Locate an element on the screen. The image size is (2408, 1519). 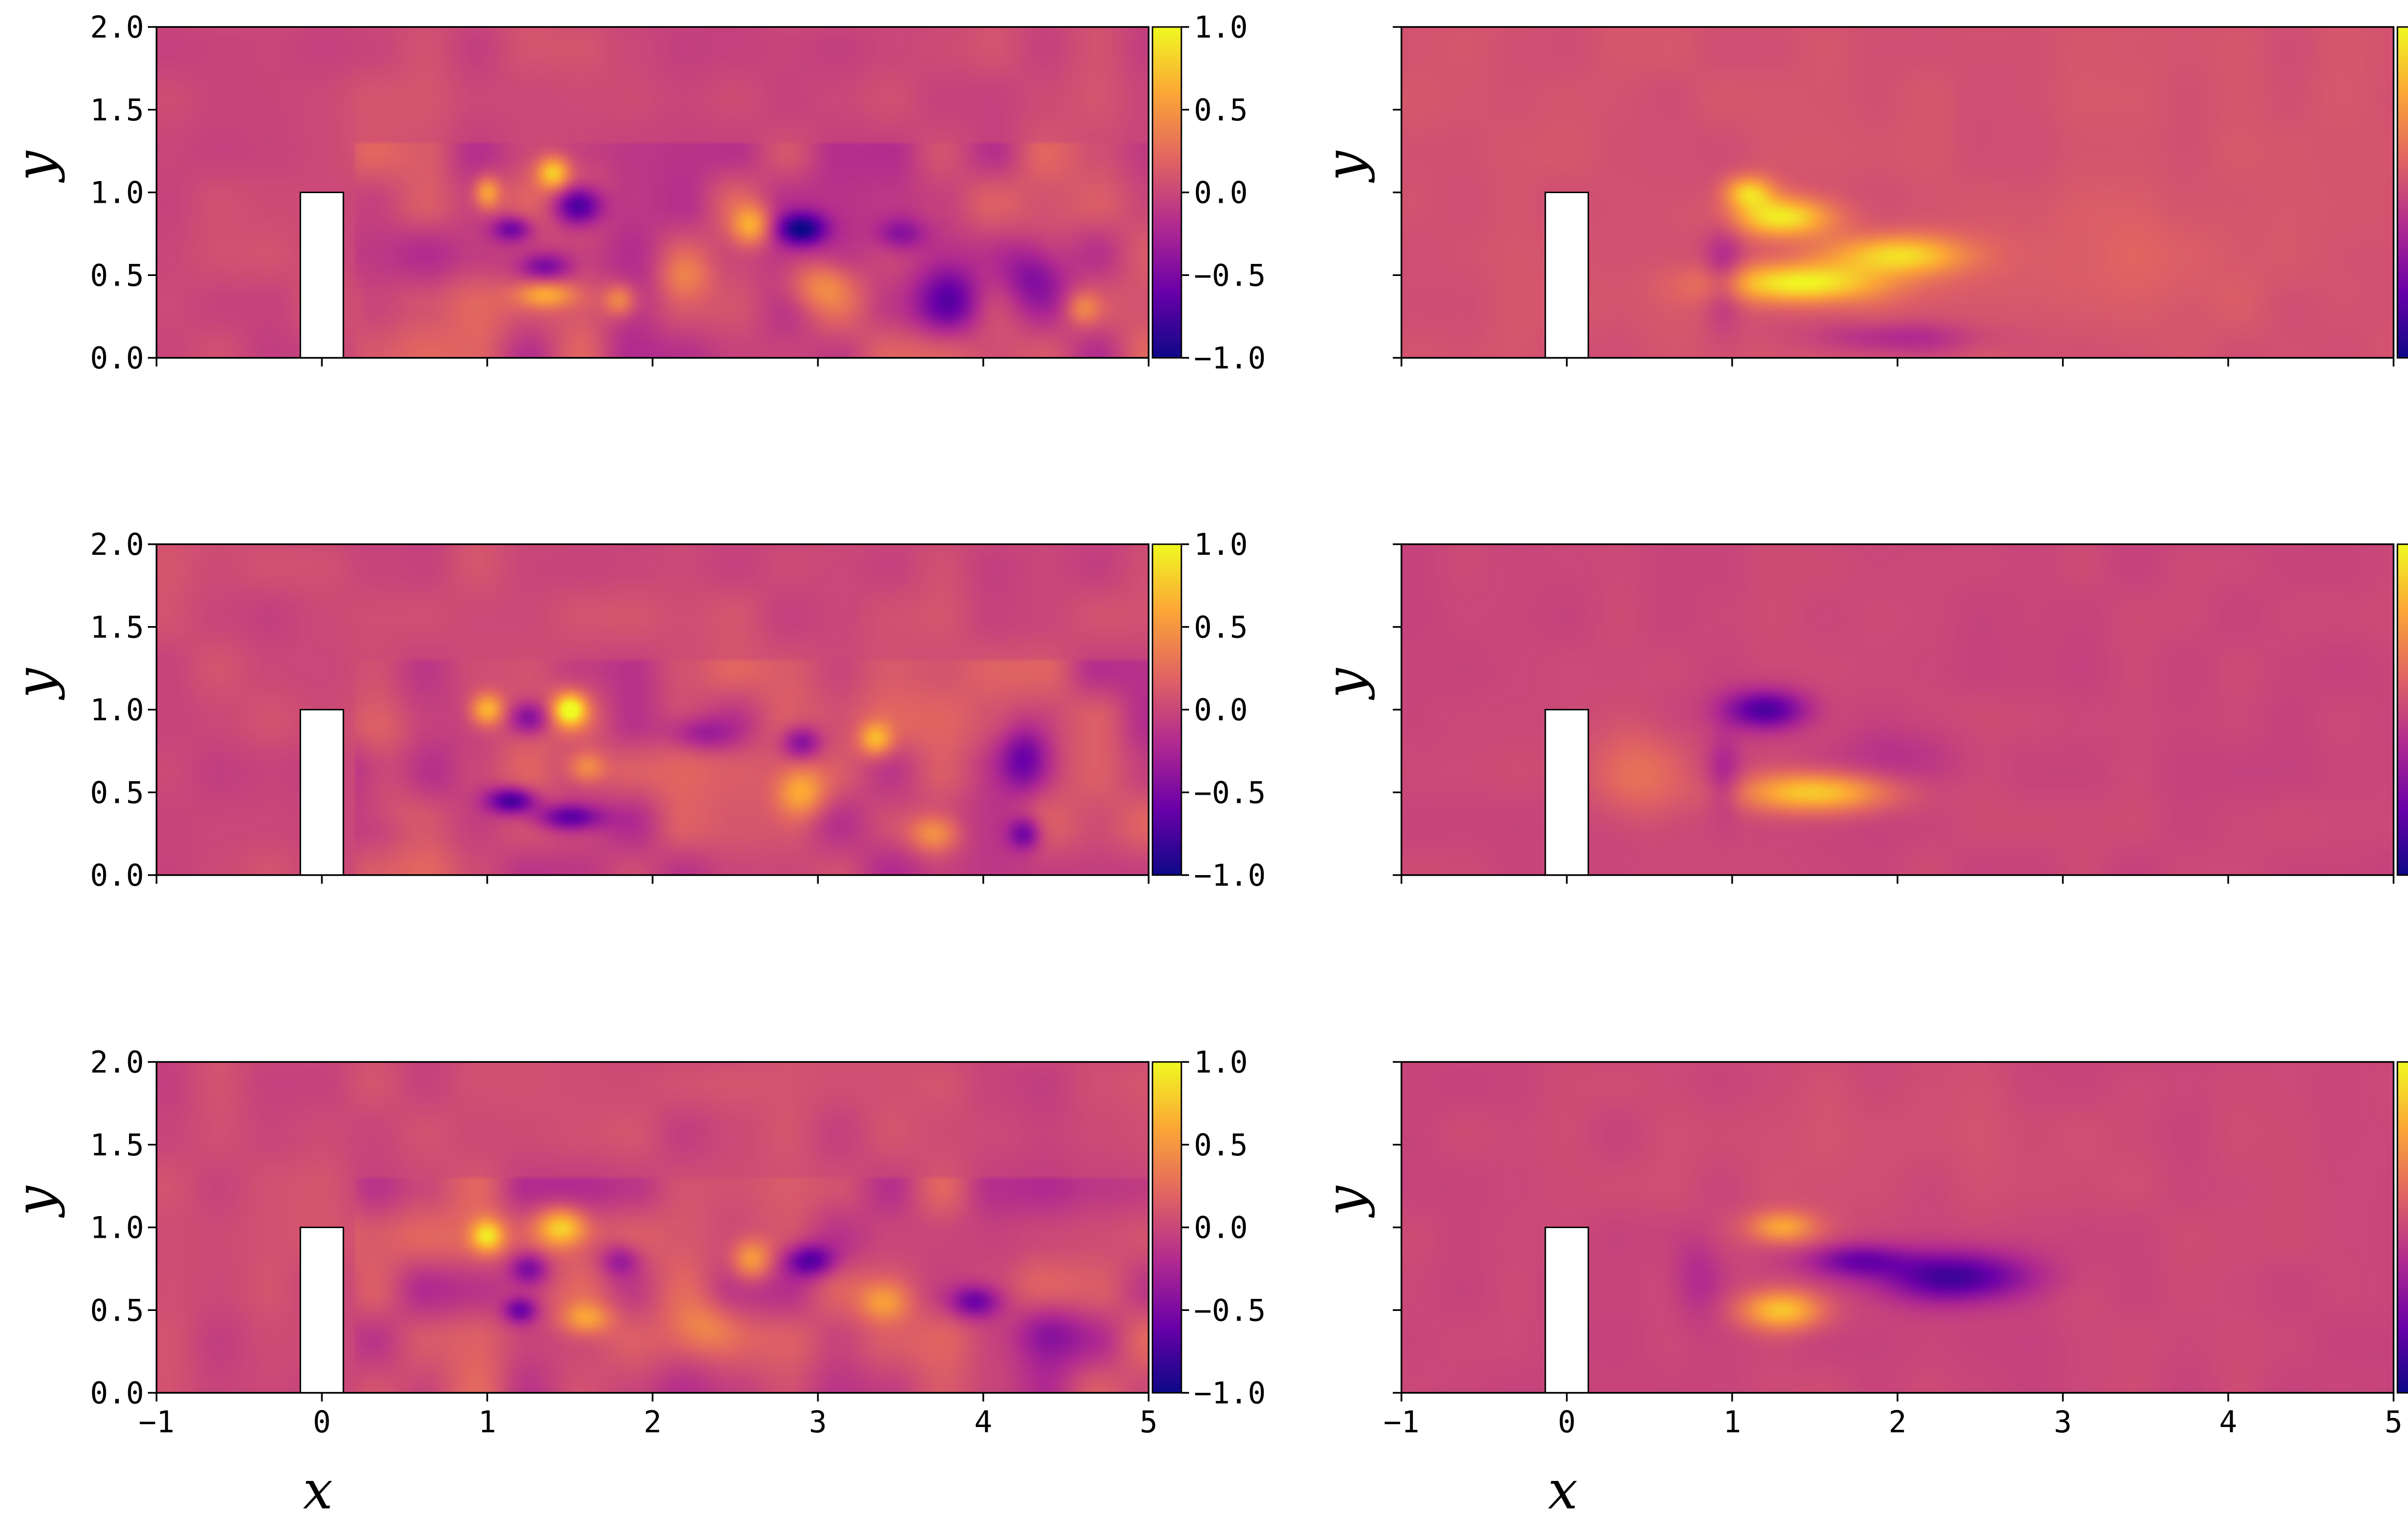
panel-row2-left: 0.0 0.5 1.0 1.5 2.0 y −1.0 −0.5 0.0 0.5 1.0 is located at coordinates (635, 710).